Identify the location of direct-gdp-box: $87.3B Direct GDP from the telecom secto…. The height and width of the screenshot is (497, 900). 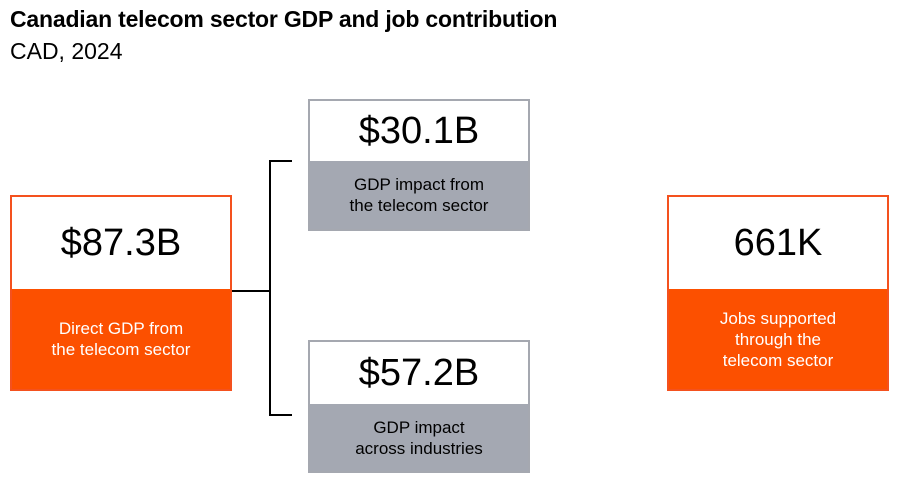
(121, 293).